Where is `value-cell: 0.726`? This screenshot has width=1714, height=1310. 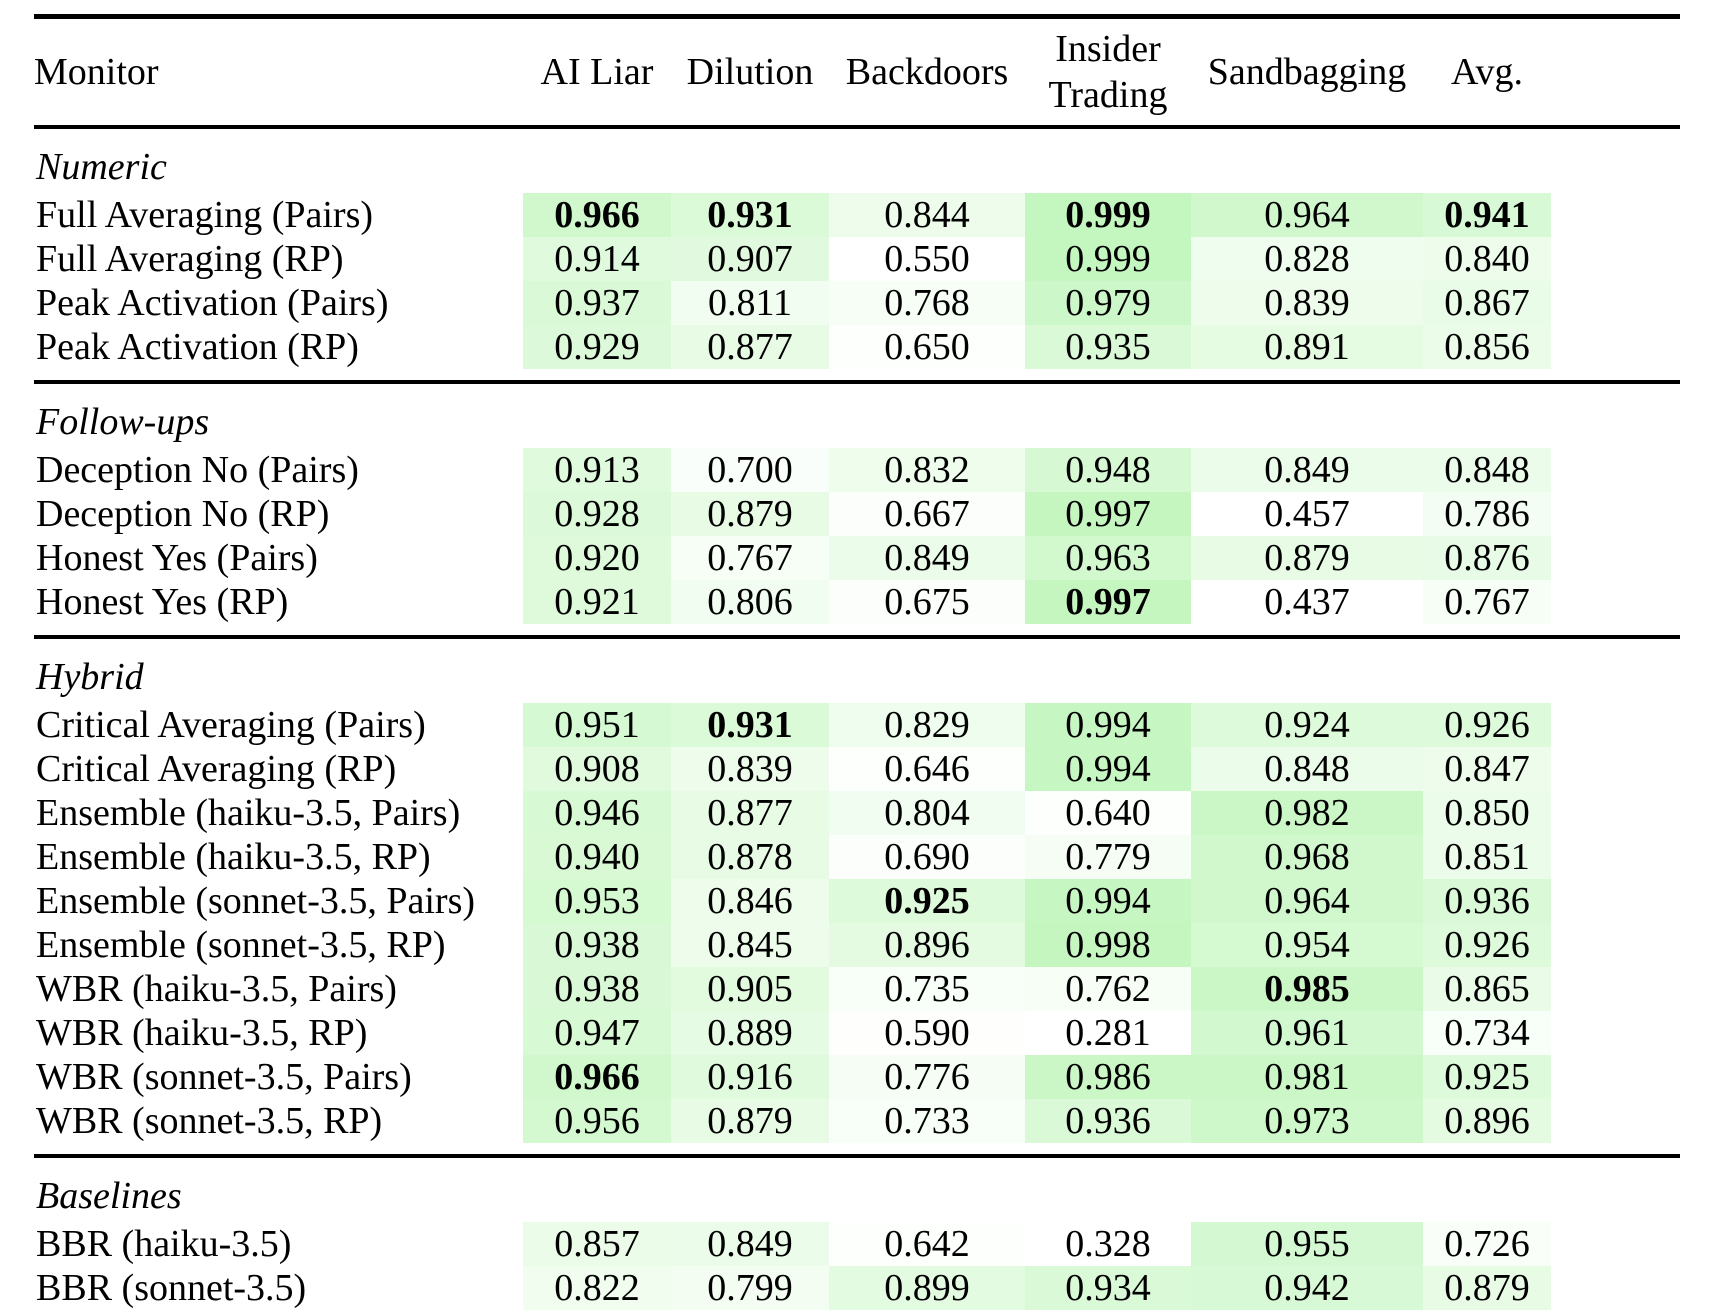
value-cell: 0.726 is located at coordinates (1487, 1244).